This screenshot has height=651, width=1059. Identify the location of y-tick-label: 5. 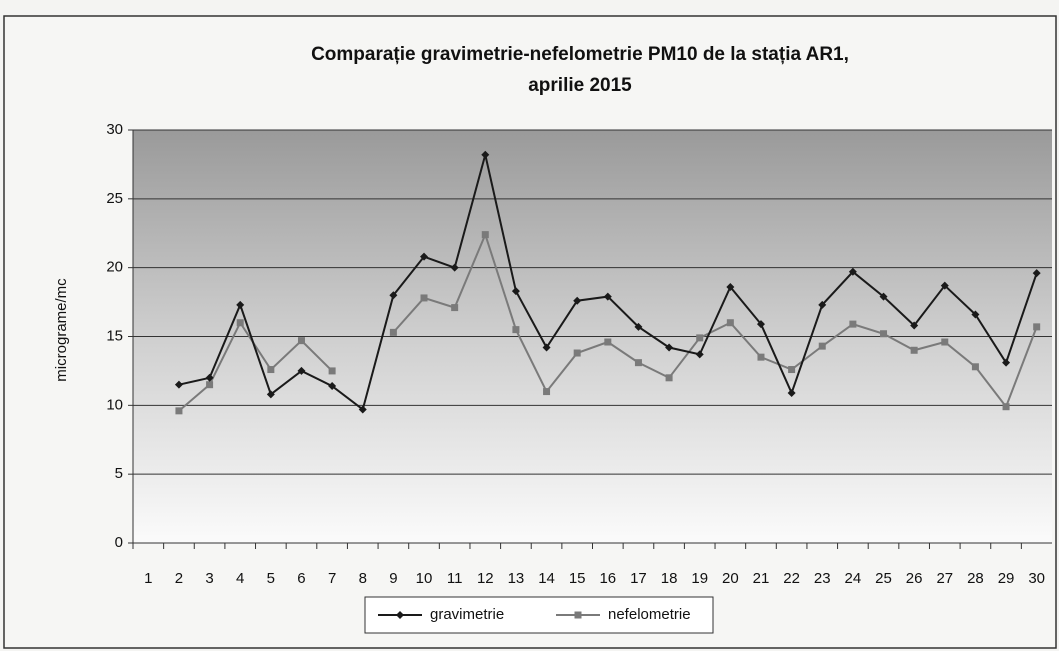
(119, 473).